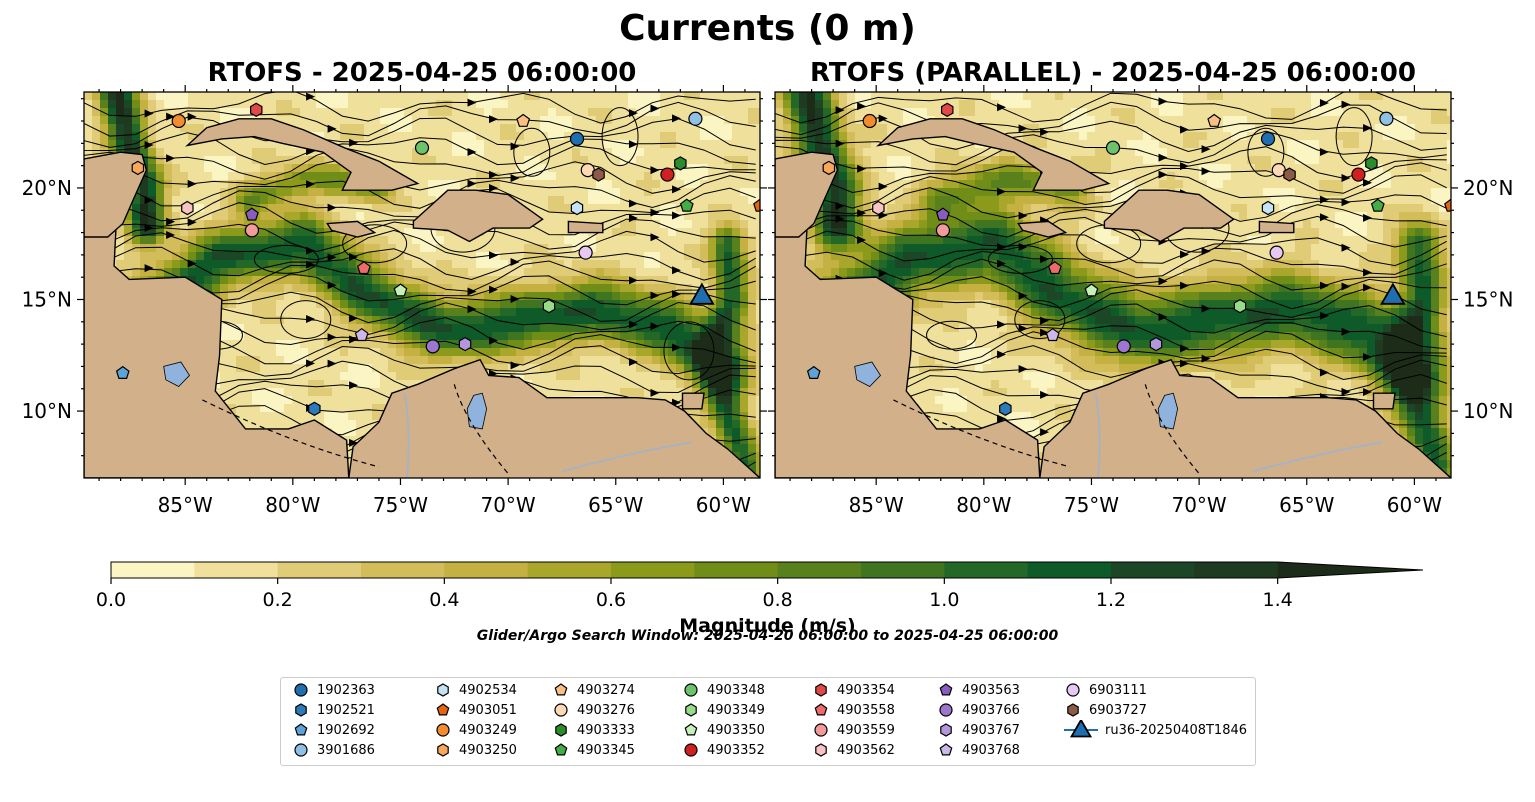  What do you see at coordinates (475, 750) in the screenshot?
I see `legend-item-4903250: 4903250` at bounding box center [475, 750].